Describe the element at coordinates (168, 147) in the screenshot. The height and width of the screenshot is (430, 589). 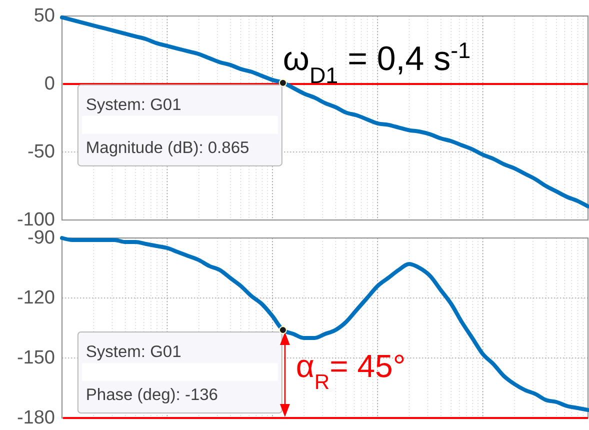
I see `annotation: Magnitude (dB): 0.865` at that location.